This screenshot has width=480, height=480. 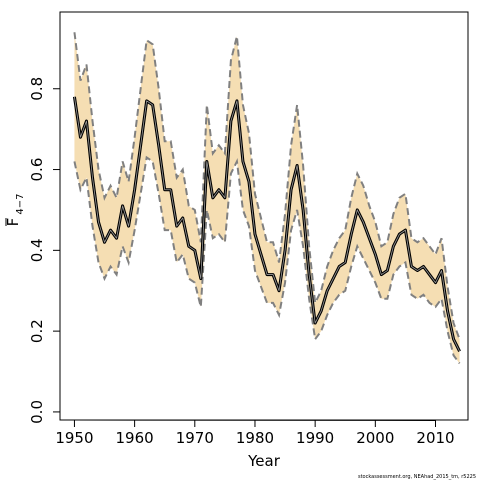 What do you see at coordinates (315, 438) in the screenshot?
I see `x-tick-label: 1990` at bounding box center [315, 438].